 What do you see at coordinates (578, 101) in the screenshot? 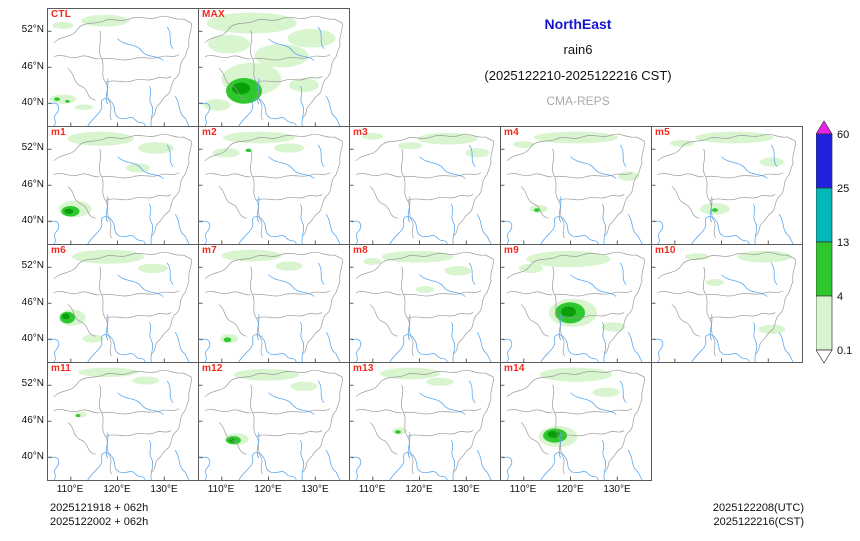
I see `model-name: CMA-REPS` at bounding box center [578, 101].